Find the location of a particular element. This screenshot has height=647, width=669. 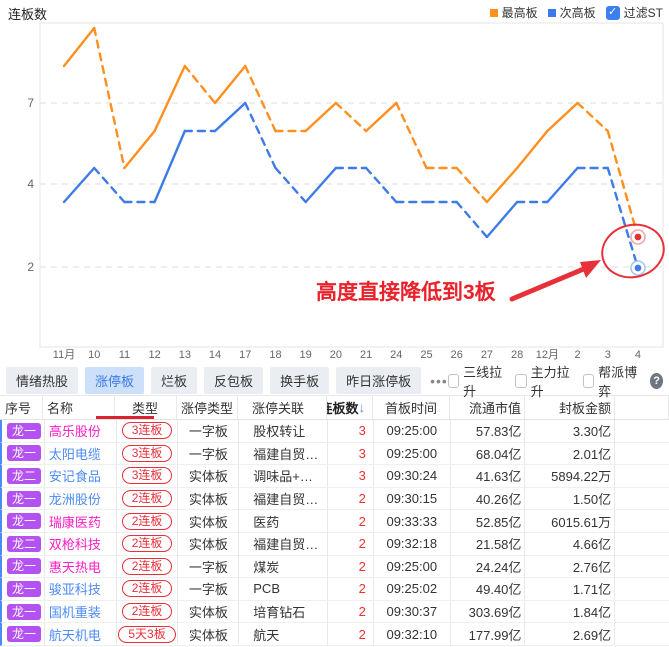

tabs-more-button: ••• is located at coordinates (439, 380).